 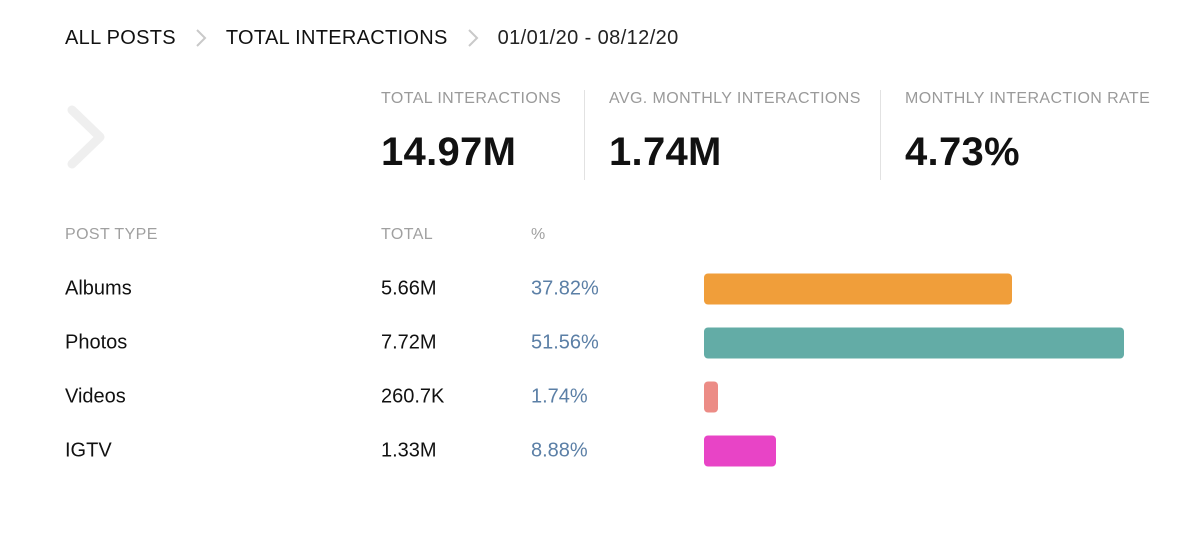 I want to click on stat-monthly-interaction-rate: MONTHLY INTERACTION RATE 4.73%, so click(x=1027, y=132).